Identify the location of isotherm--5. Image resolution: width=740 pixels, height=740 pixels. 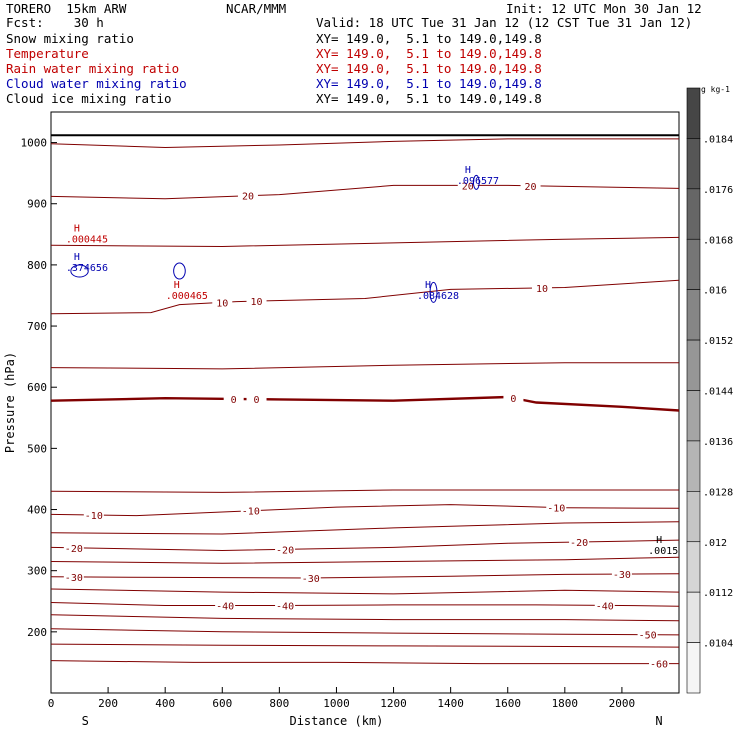
(364, 491).